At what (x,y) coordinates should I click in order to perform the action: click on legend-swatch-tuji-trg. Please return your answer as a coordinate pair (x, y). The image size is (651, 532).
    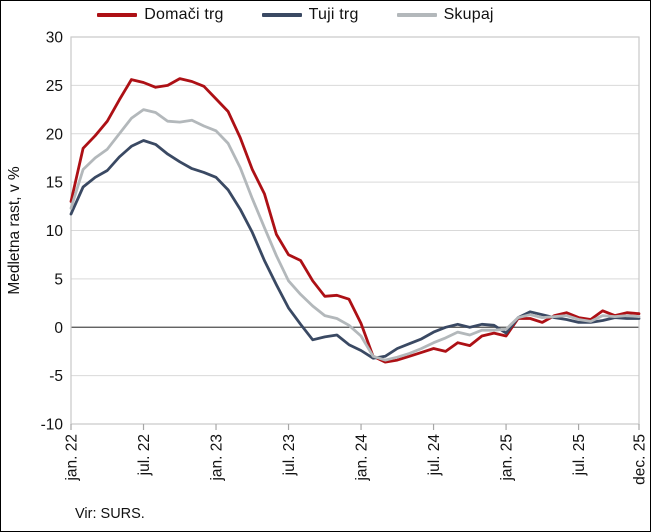
    Looking at the image, I should click on (281, 15).